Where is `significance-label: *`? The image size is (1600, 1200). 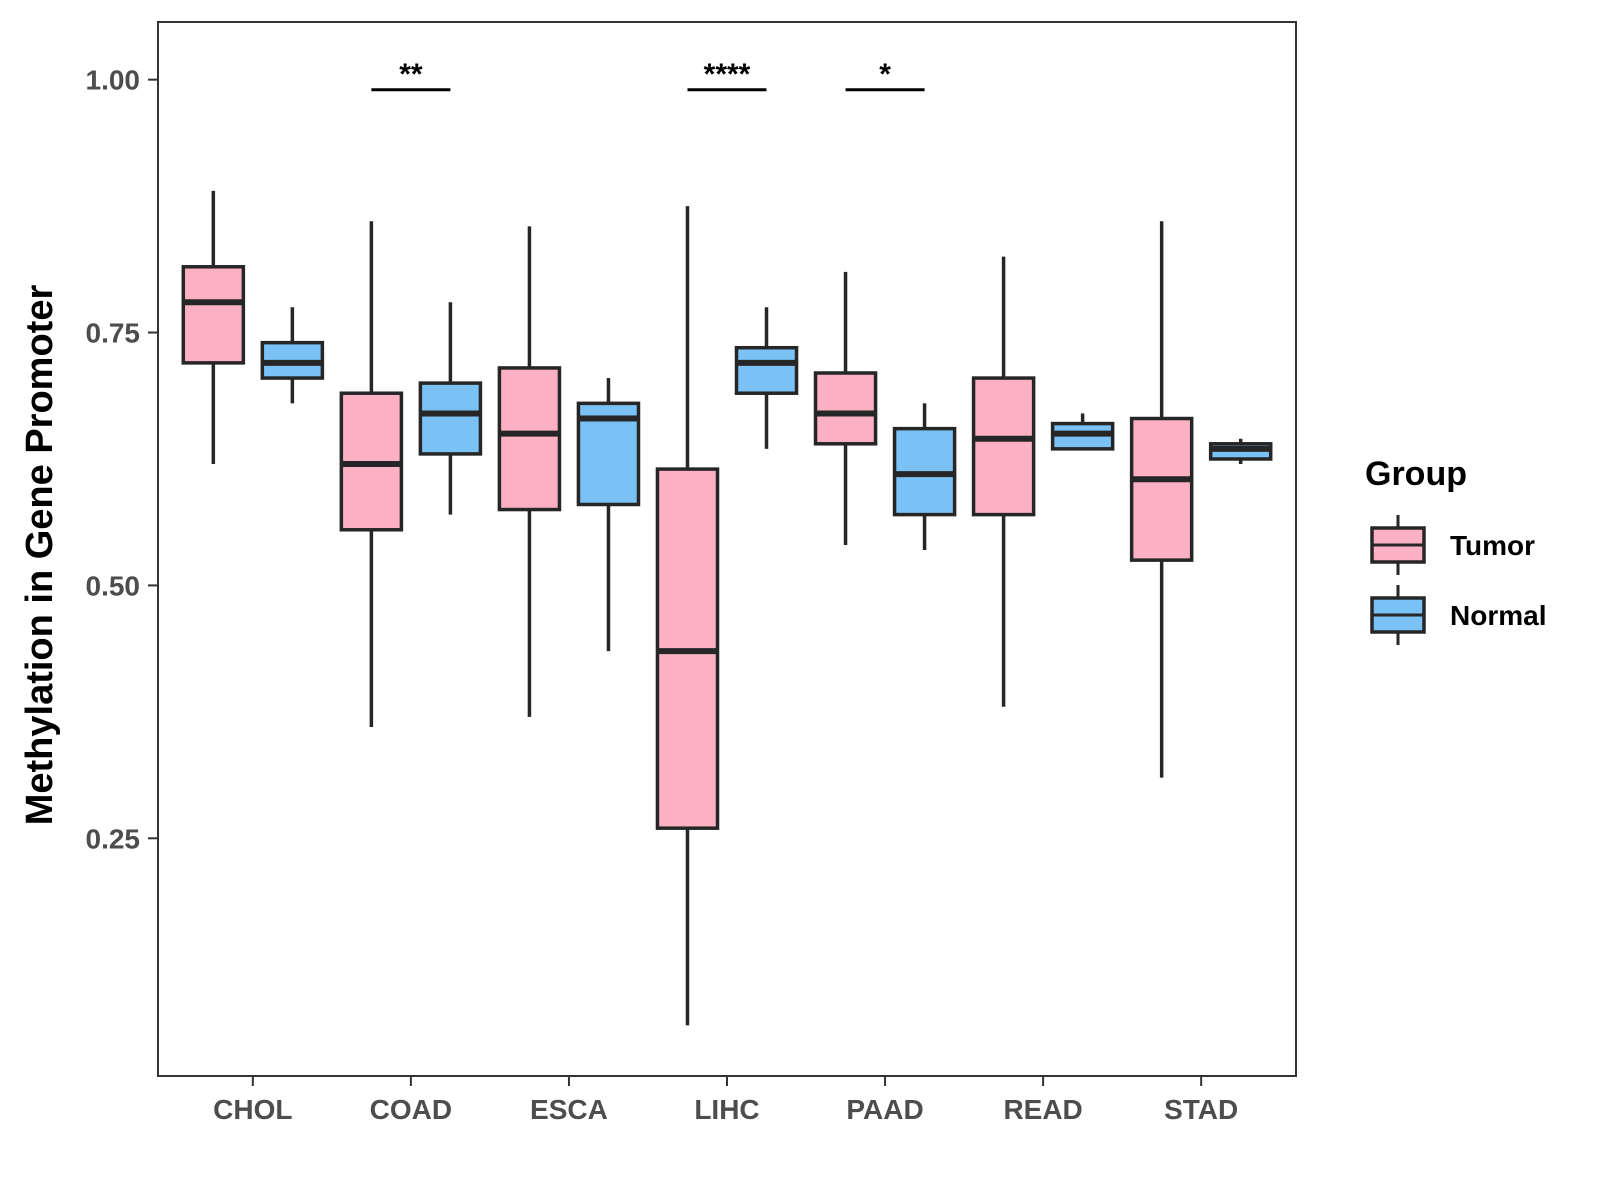 significance-label: * is located at coordinates (885, 74).